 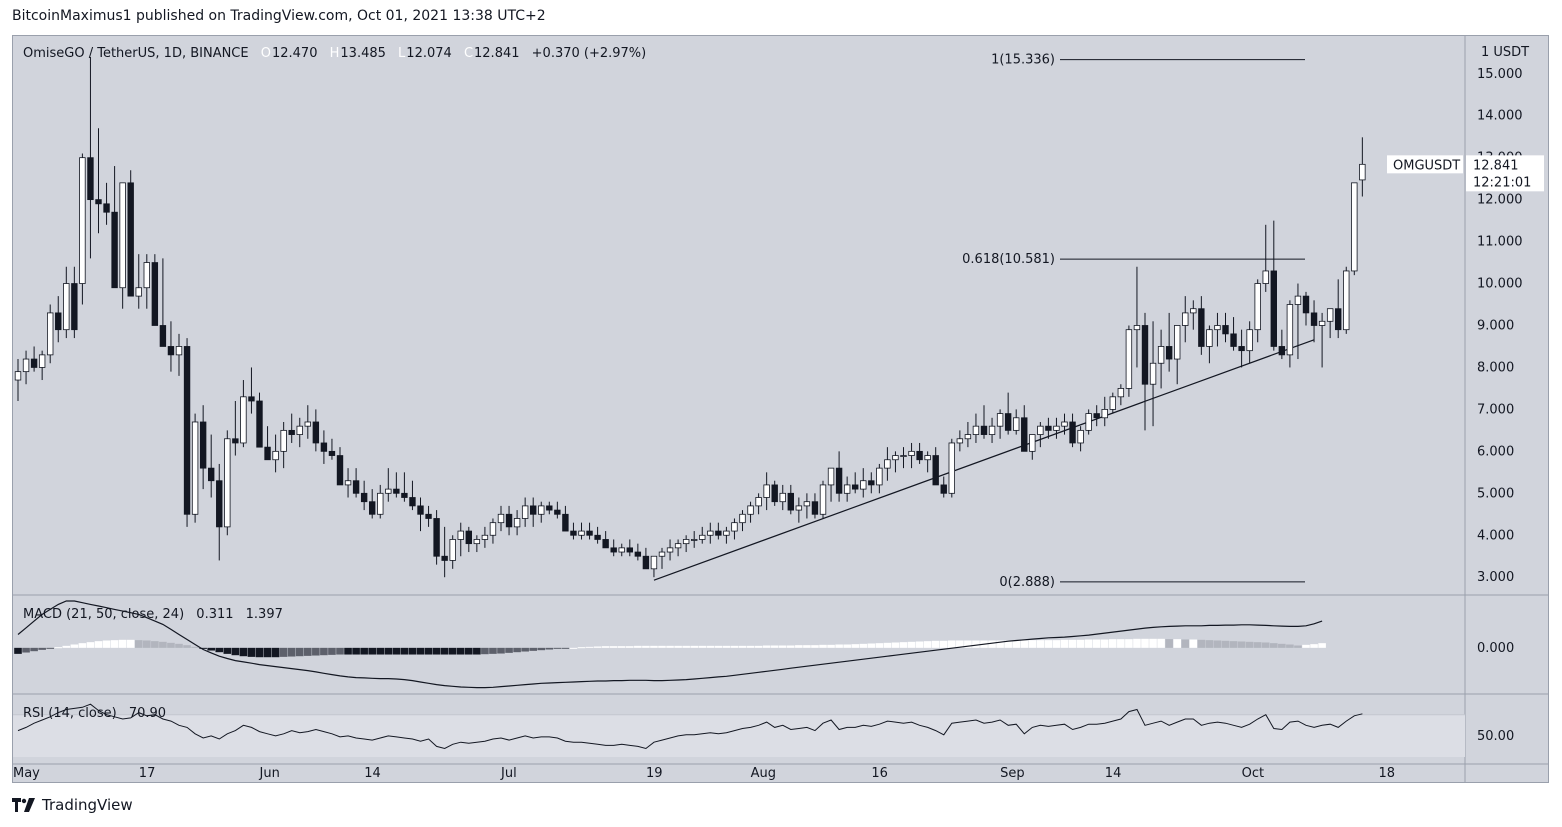 I want to click on y-tick-label: 10.000, so click(x=1500, y=284).